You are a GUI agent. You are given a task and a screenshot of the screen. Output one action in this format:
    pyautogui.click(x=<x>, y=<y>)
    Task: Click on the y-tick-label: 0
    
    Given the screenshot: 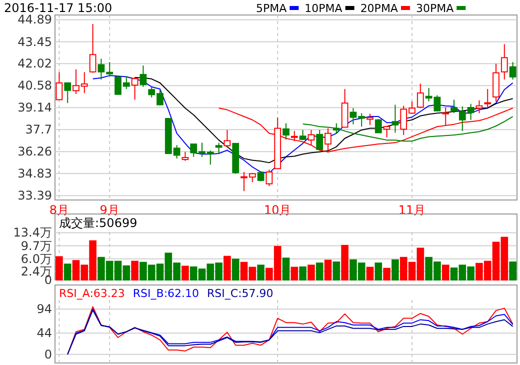 What is the action you would take?
    pyautogui.click(x=48, y=354)
    